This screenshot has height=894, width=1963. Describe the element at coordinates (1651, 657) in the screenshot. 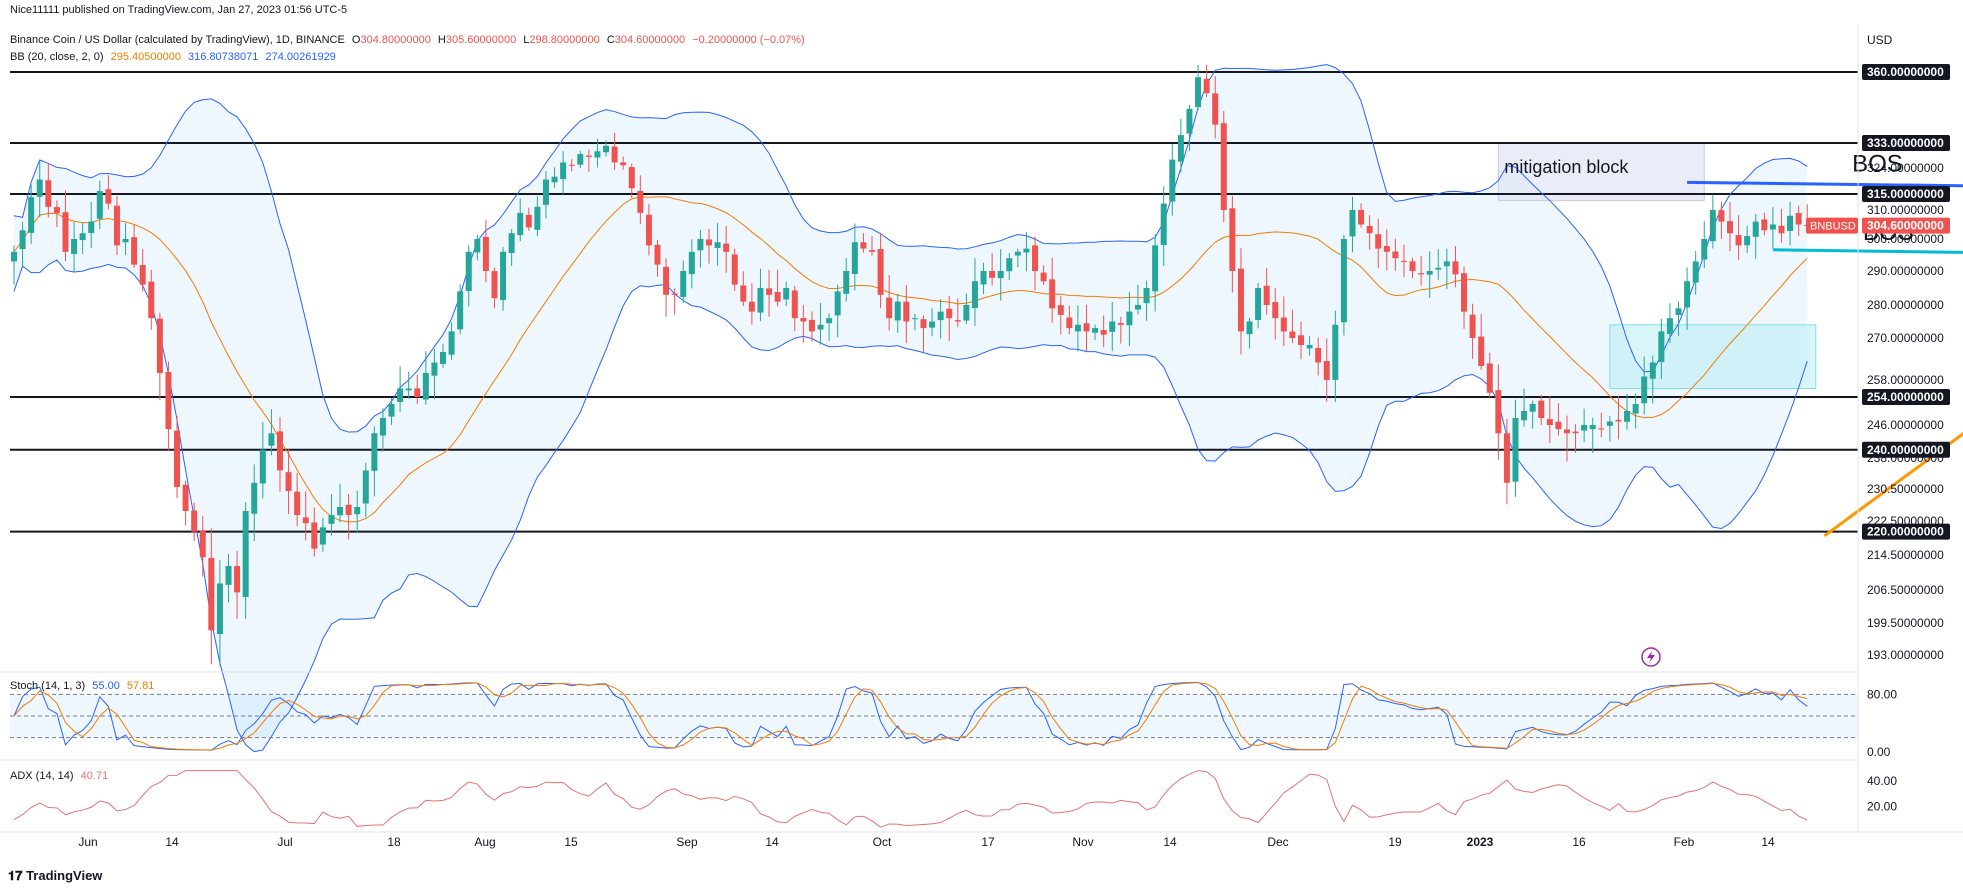

I see `lightning-bolt` at that location.